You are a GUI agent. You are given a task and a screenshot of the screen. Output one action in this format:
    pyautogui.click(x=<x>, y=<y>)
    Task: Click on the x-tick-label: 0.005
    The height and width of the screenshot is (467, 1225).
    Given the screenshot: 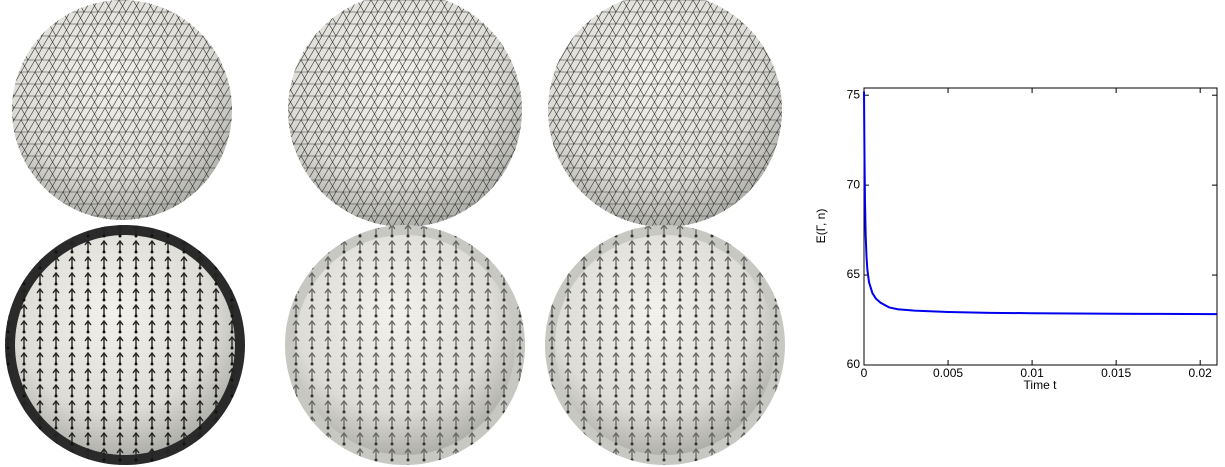 What is the action you would take?
    pyautogui.click(x=948, y=373)
    